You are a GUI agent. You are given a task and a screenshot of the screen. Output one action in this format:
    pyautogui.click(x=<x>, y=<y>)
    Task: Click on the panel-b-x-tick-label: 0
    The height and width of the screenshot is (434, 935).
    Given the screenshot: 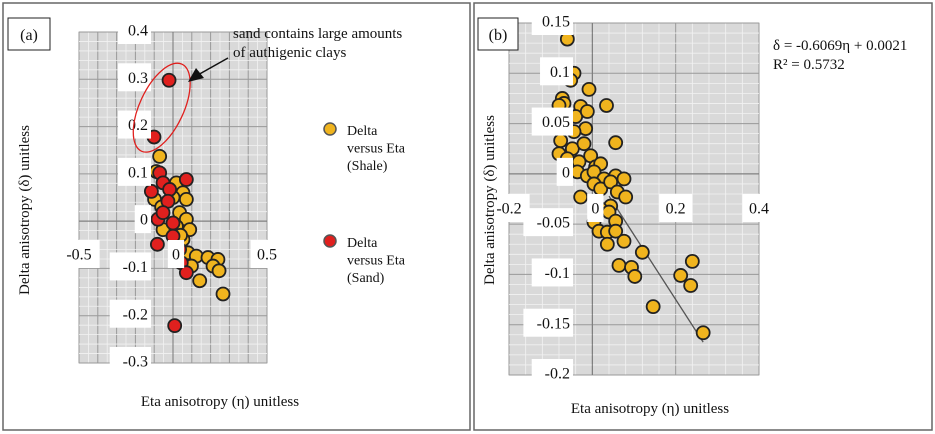 What is the action you would take?
    pyautogui.click(x=595, y=209)
    